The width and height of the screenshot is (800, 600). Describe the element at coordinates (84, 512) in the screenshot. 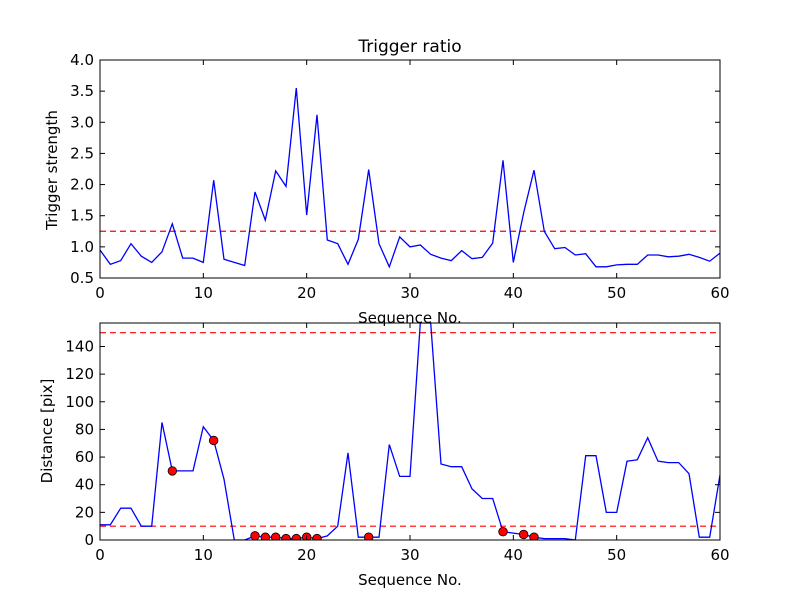

I see `y-tick-label: 20` at that location.